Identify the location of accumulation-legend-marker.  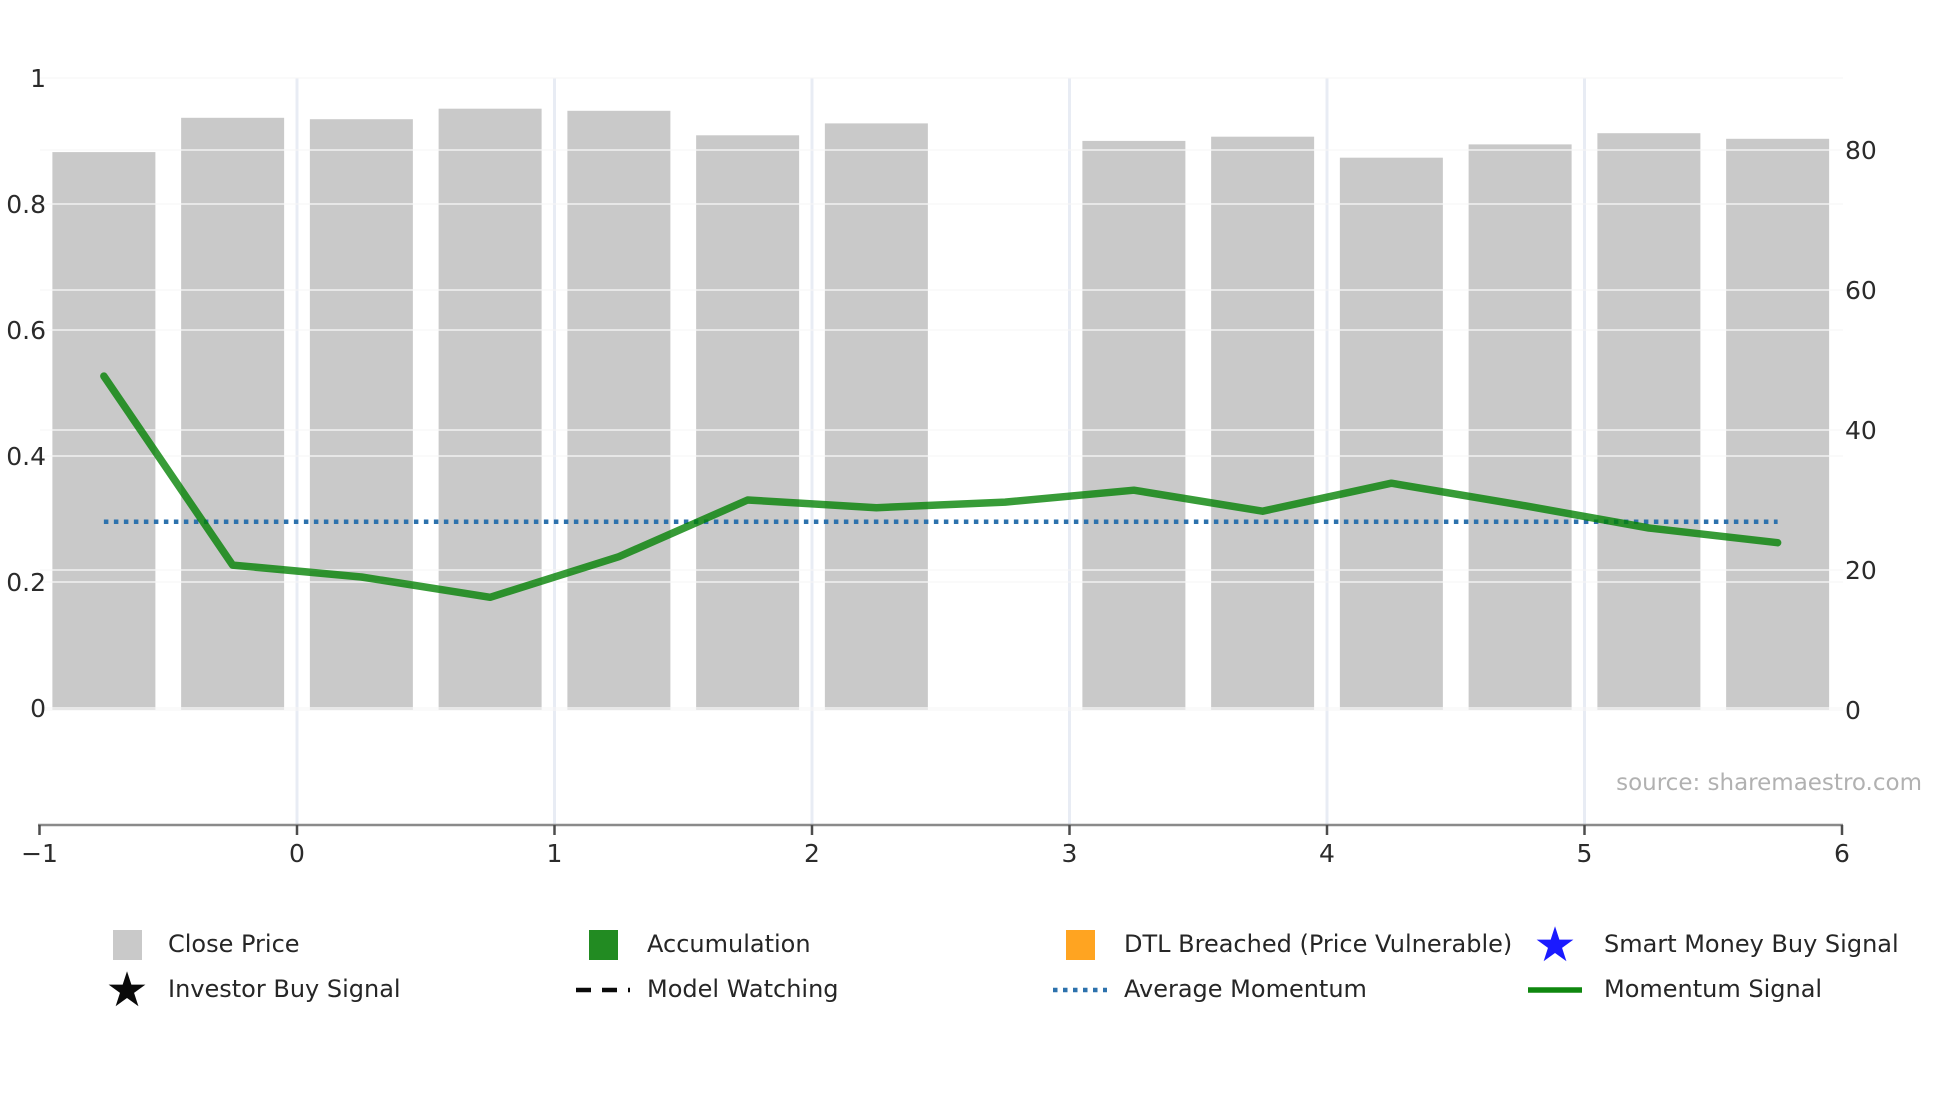
(603, 945).